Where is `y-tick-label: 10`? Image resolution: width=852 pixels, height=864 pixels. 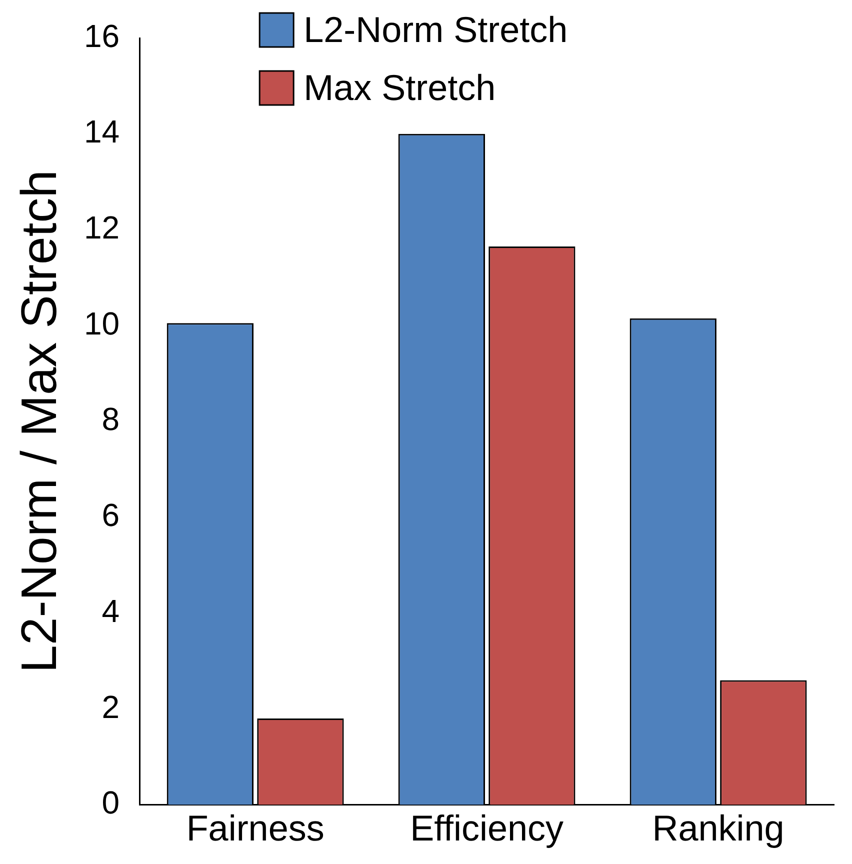 y-tick-label: 10 is located at coordinates (102, 323).